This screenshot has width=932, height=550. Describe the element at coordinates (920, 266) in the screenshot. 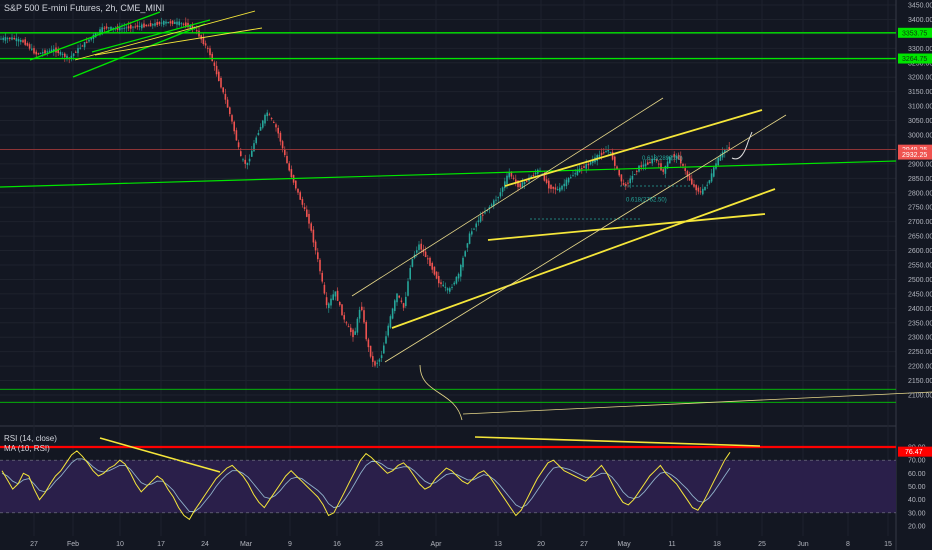

I see `price-tick-label: 2550.00` at that location.